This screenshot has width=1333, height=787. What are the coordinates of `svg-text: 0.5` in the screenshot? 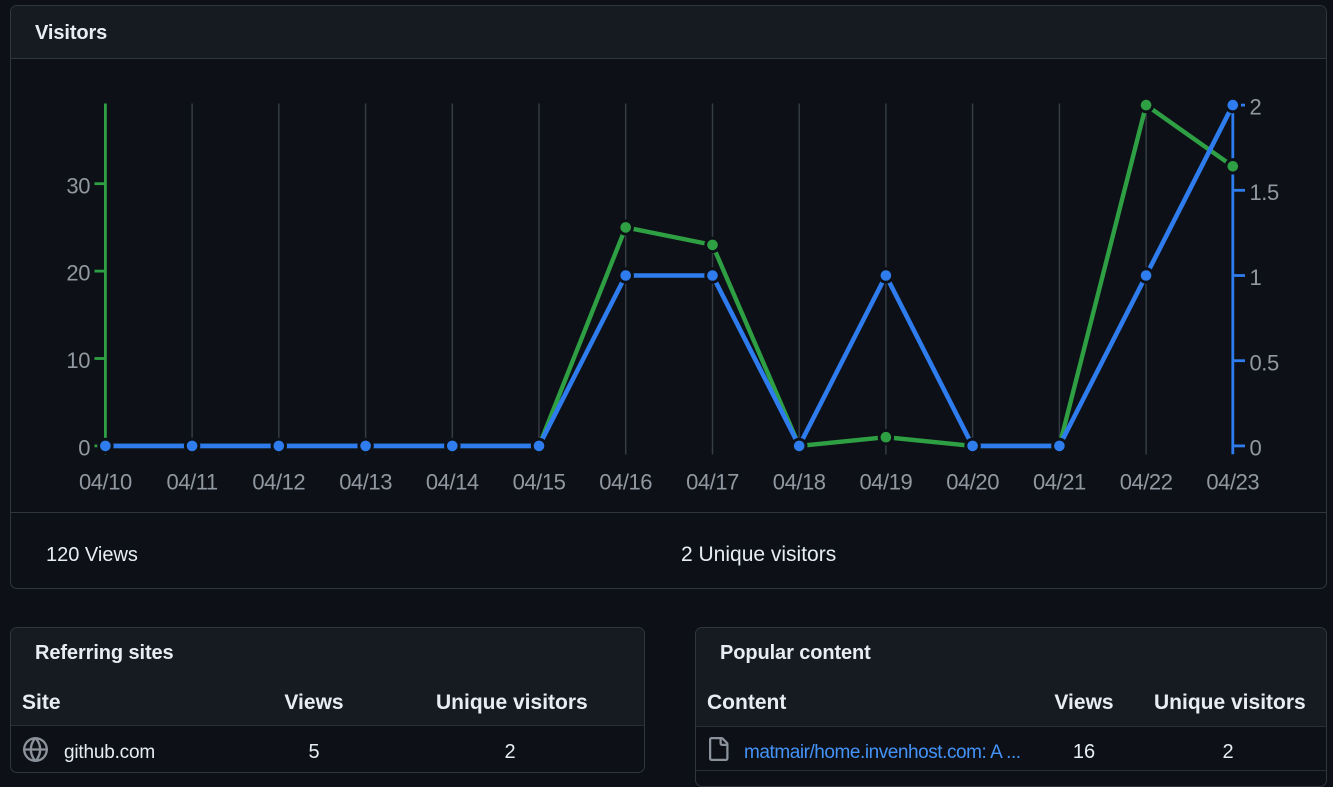 It's located at (1264, 362).